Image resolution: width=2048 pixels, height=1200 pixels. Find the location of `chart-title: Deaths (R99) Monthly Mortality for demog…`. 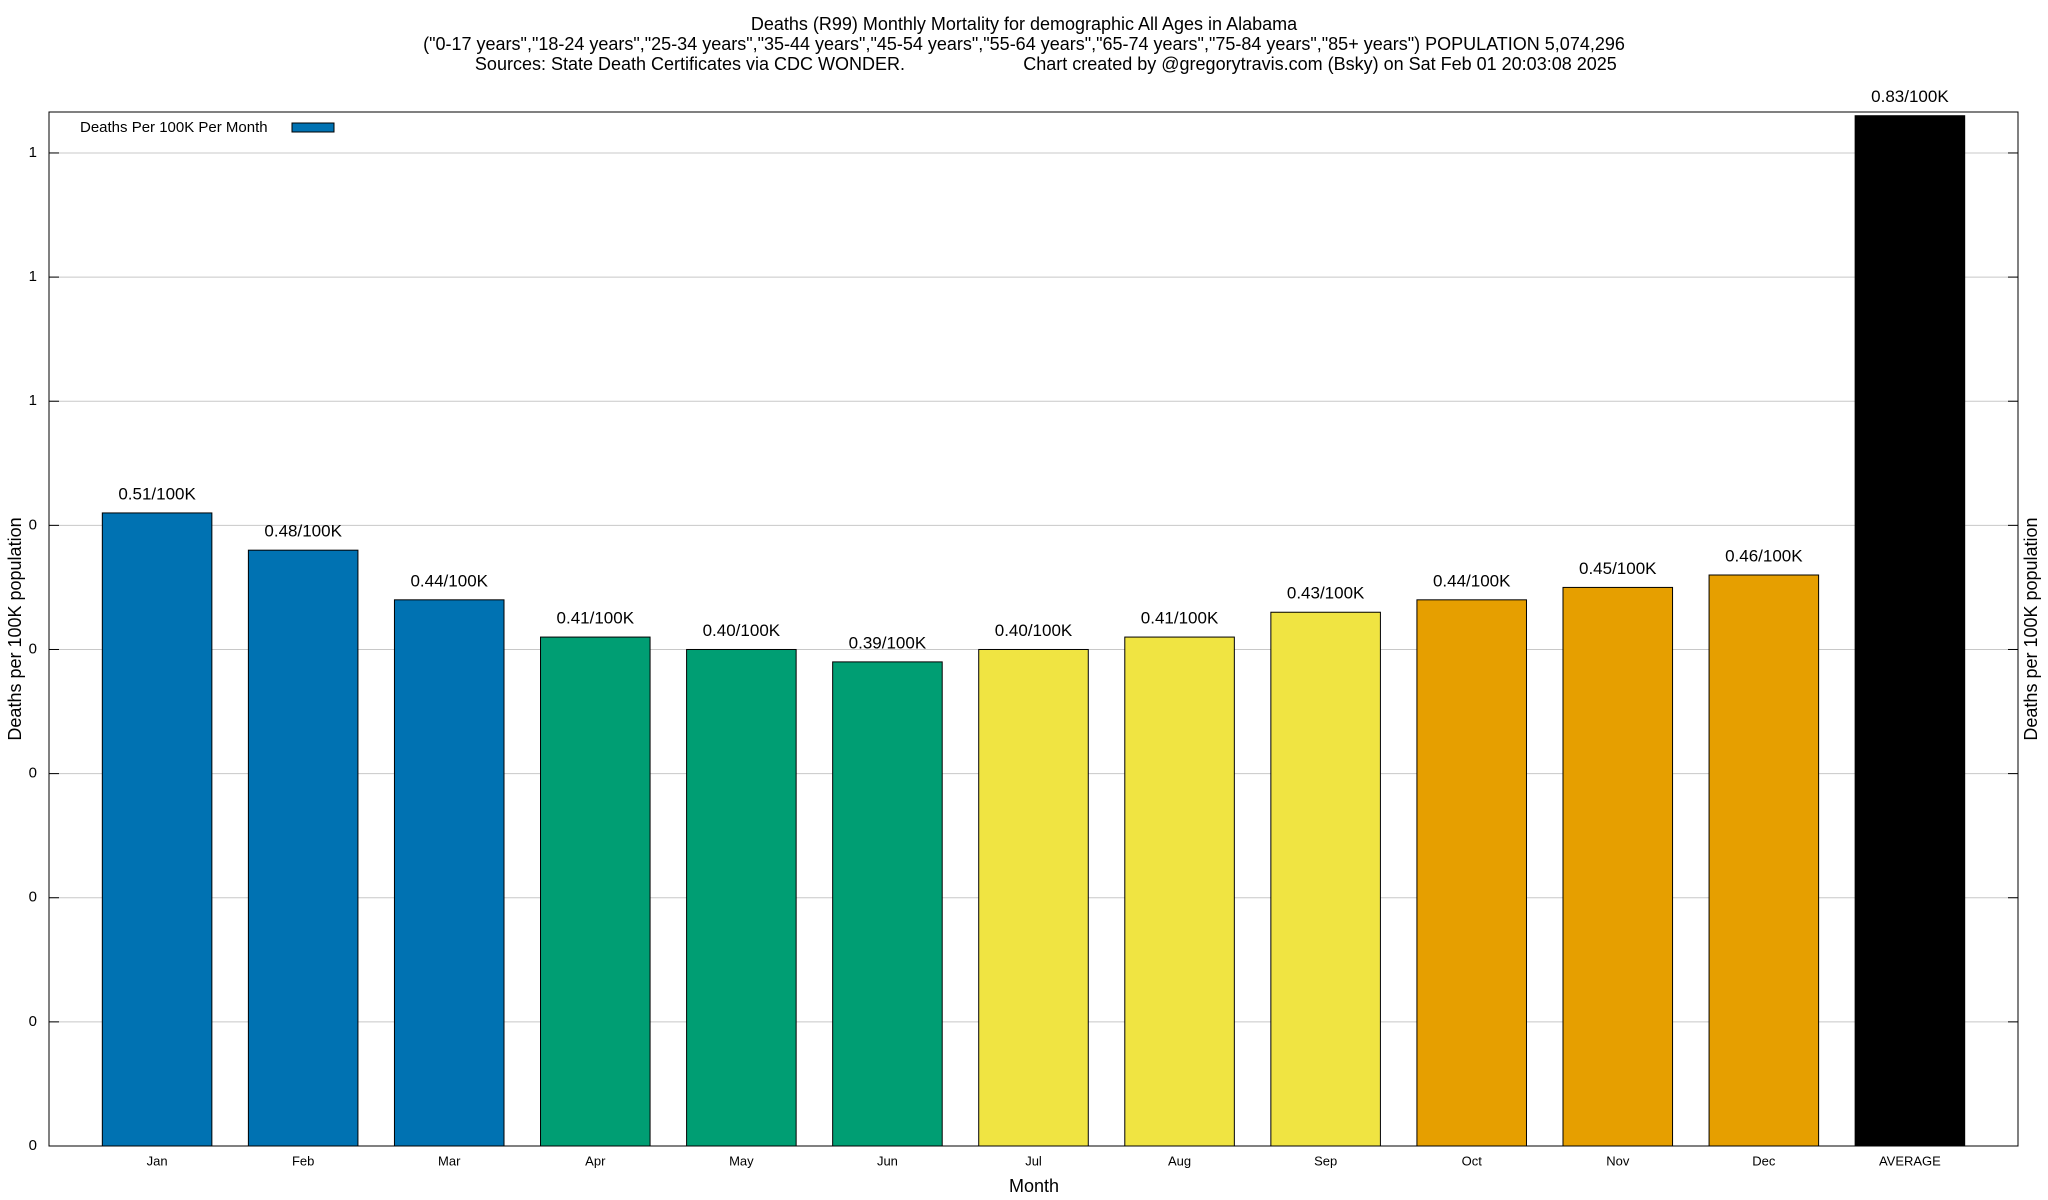

chart-title: Deaths (R99) Monthly Mortality for demog… is located at coordinates (1024, 24).